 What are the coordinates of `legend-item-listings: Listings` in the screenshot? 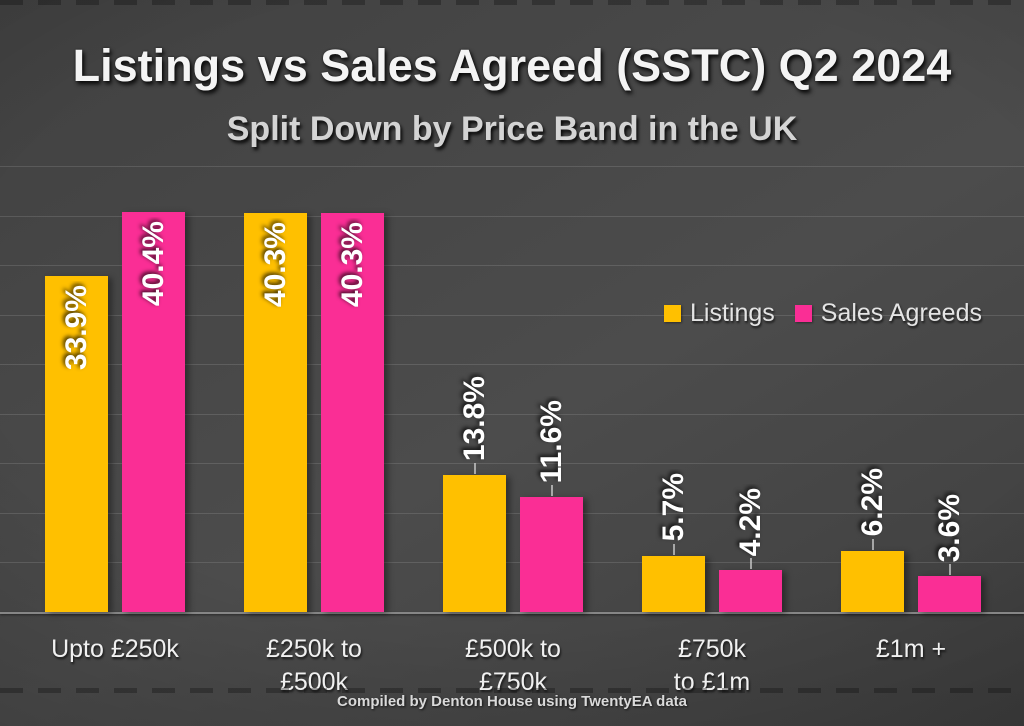 It's located at (719, 313).